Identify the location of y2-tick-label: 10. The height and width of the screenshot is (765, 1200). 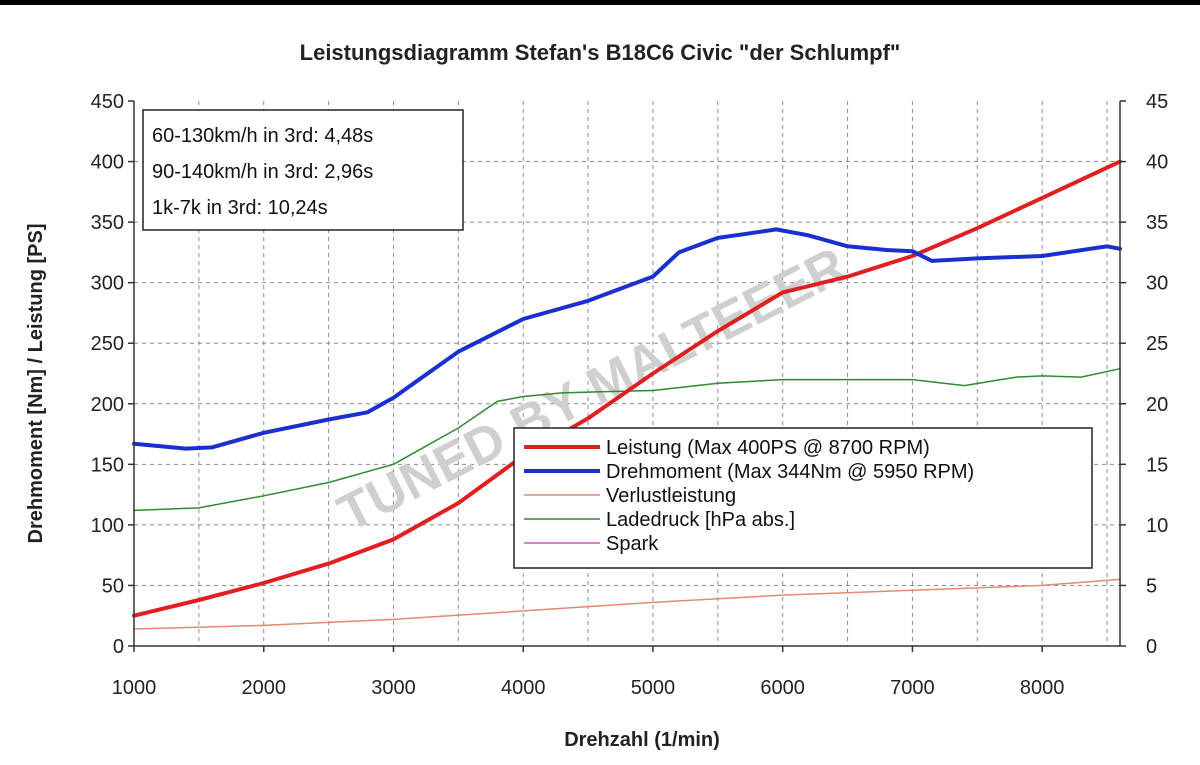
(1157, 526).